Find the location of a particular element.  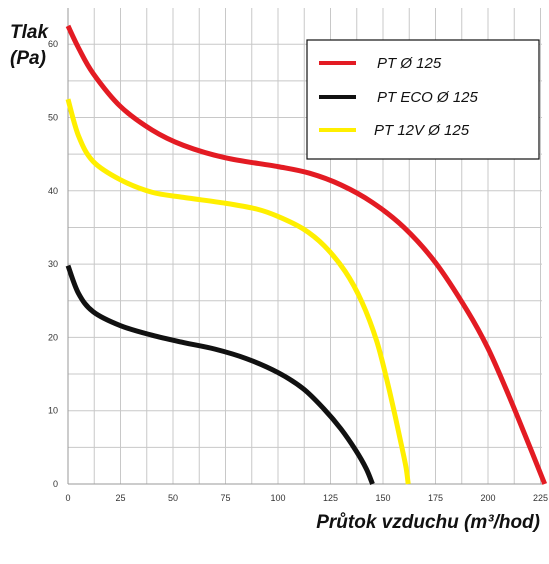

x-tick-label: 175 is located at coordinates (435, 498).